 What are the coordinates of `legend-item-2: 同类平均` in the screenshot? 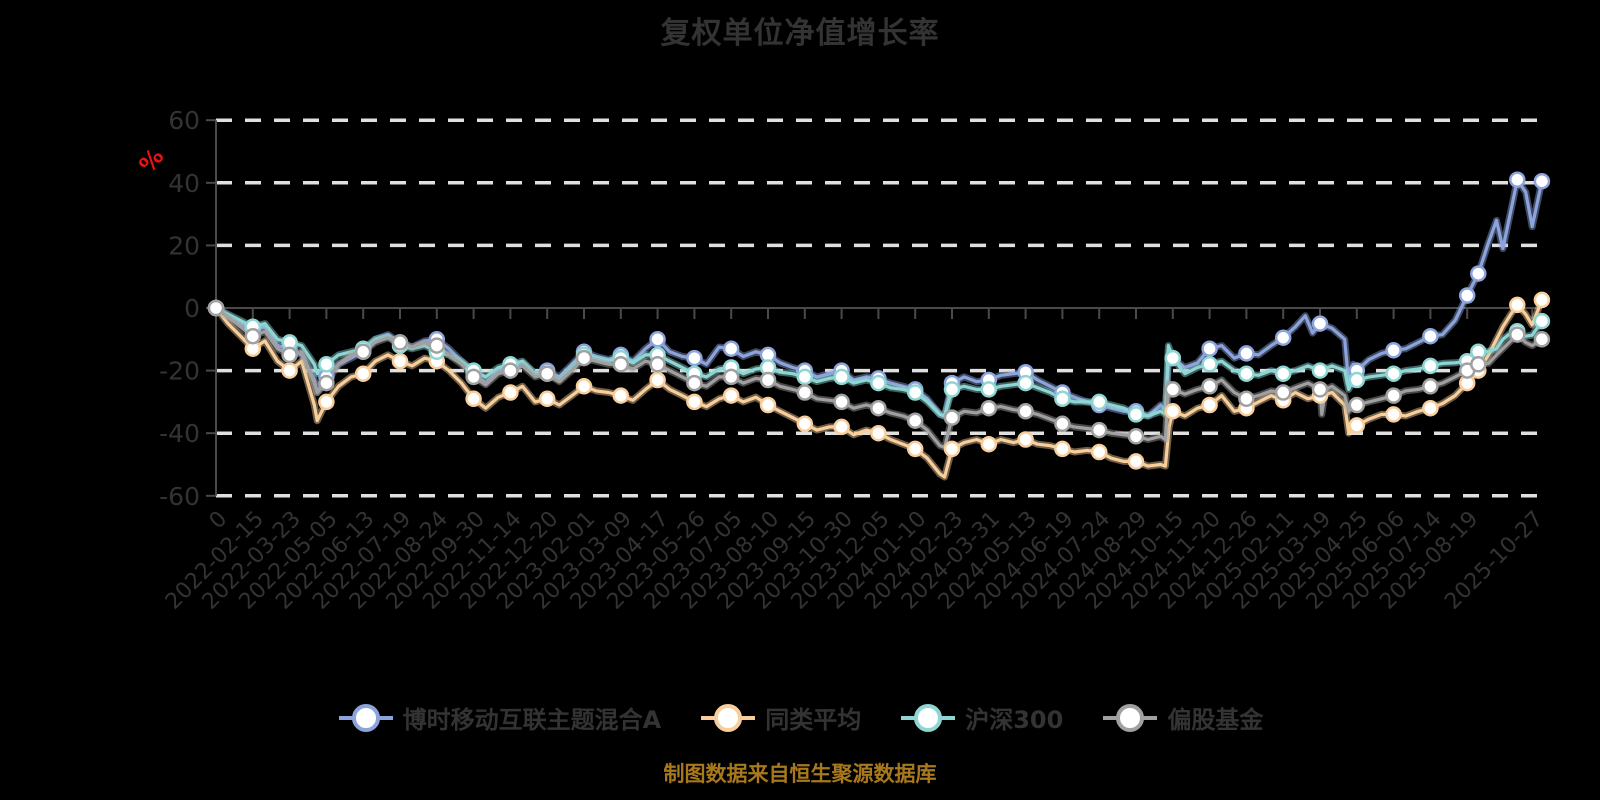 It's located at (780, 717).